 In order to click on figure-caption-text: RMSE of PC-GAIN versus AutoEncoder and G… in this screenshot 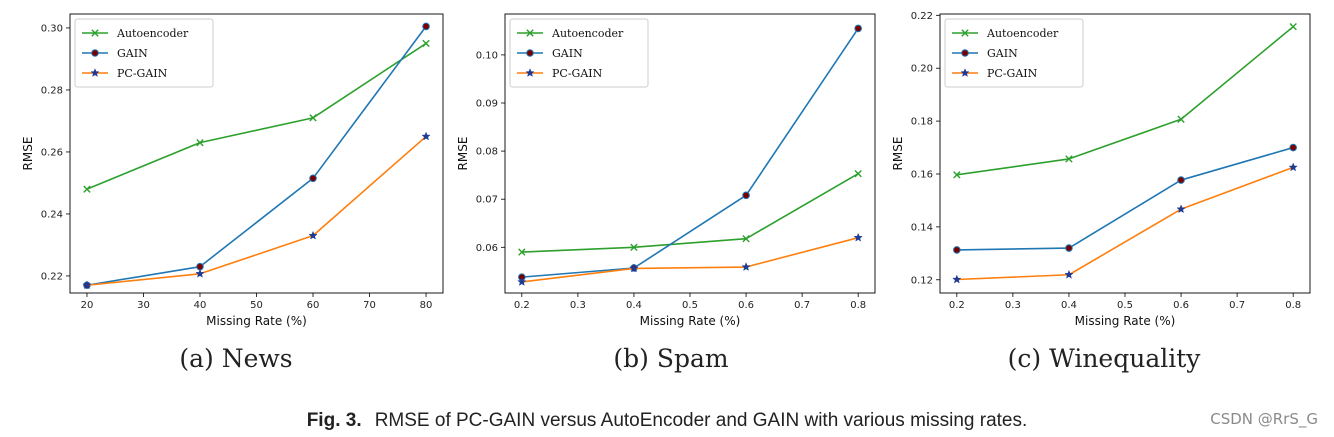, I will do `click(701, 420)`.